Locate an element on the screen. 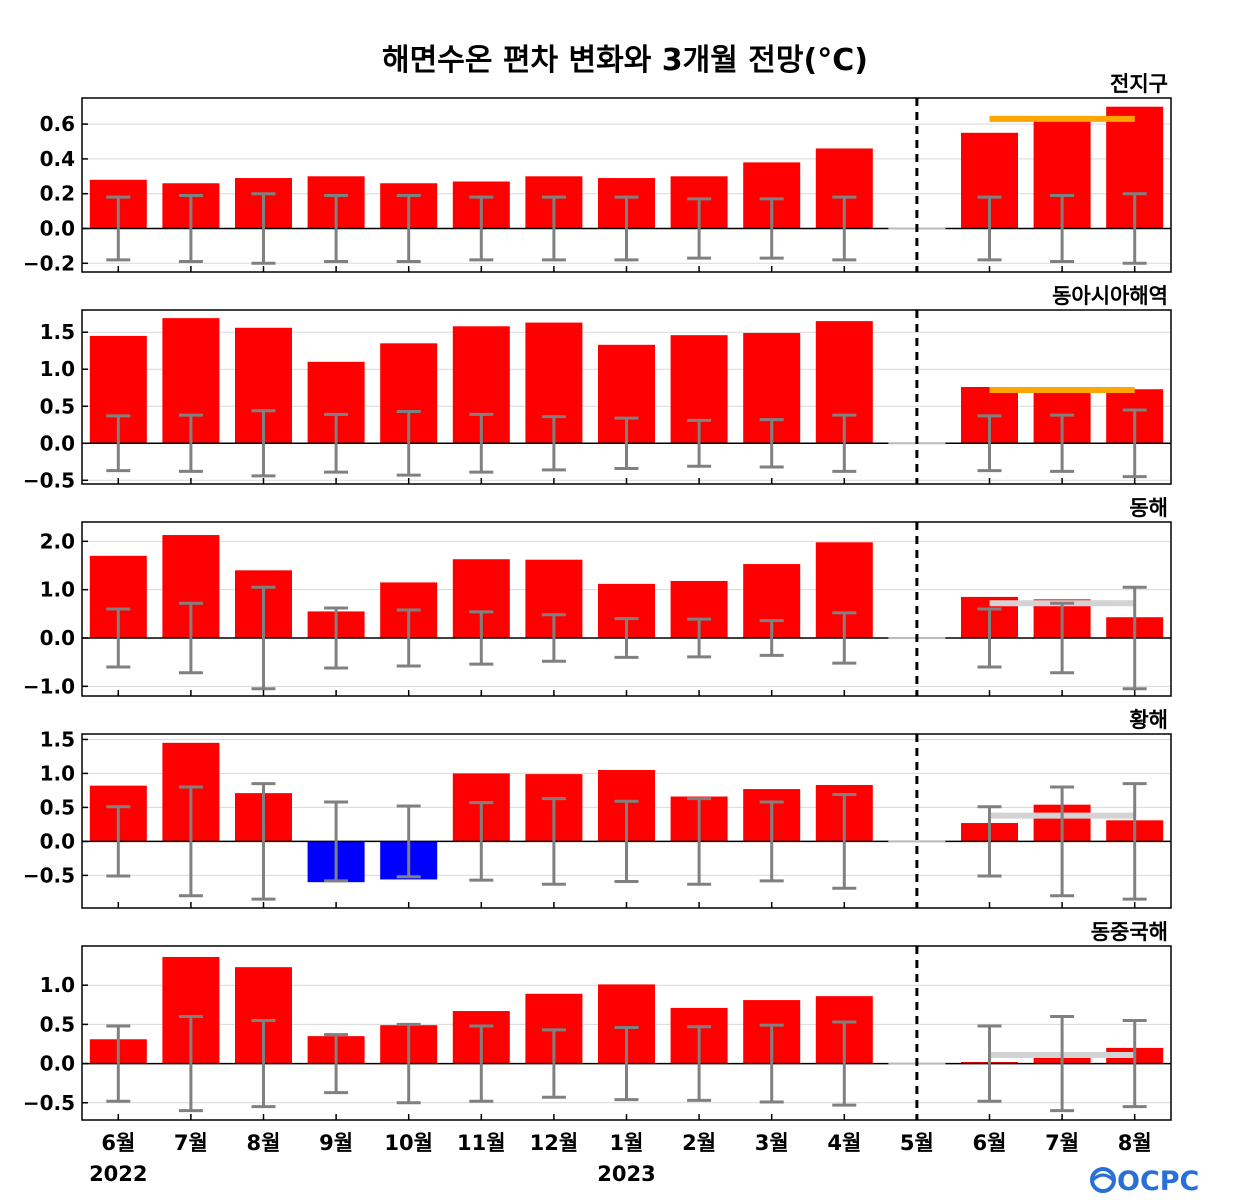 The image size is (1250, 1200). logo-text: OCPC is located at coordinates (1158, 1181).